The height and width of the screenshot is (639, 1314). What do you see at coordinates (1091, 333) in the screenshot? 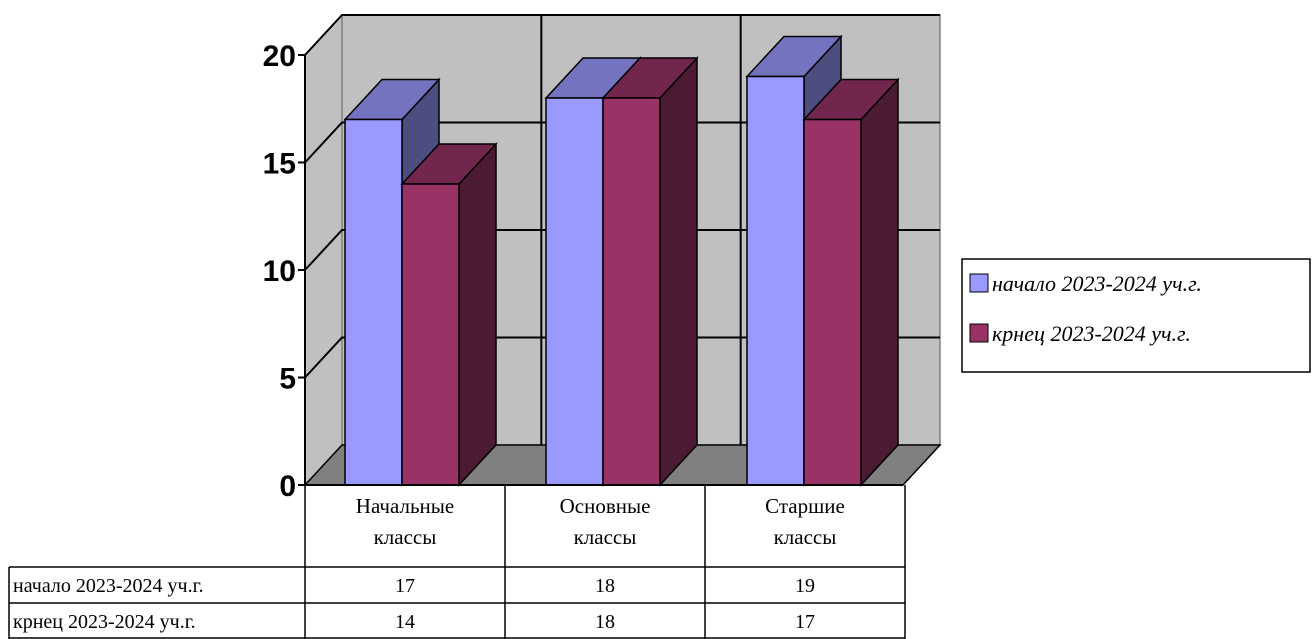
I see `legend-label: крнец 2023-2024 уч.г.` at bounding box center [1091, 333].